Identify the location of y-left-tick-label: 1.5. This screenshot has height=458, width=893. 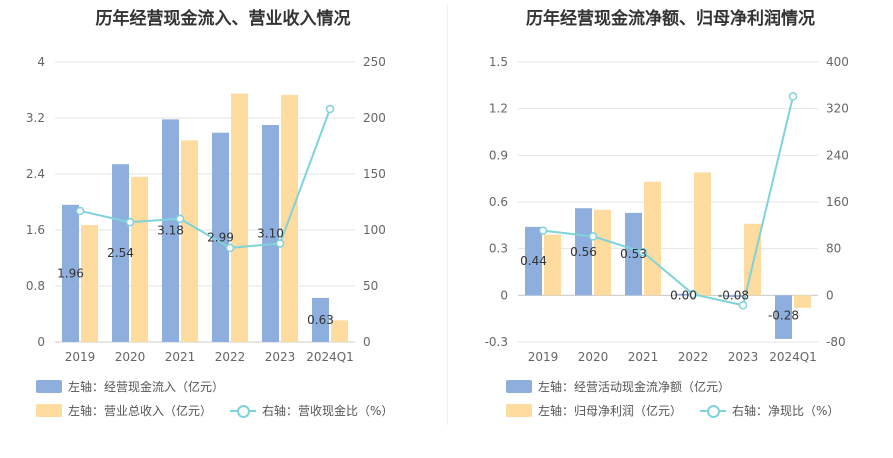
(498, 62).